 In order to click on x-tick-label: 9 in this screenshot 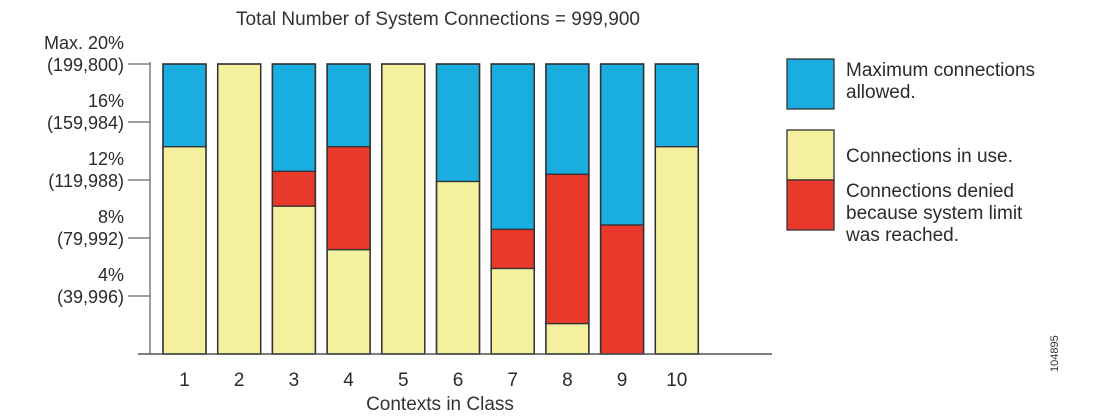, I will do `click(622, 380)`.